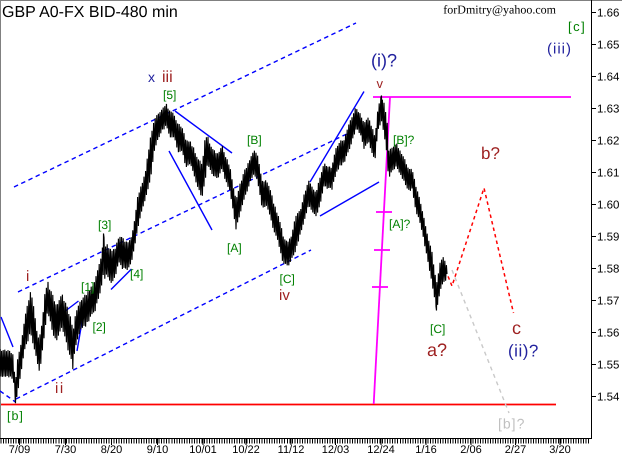 The image size is (622, 461). What do you see at coordinates (151, 77) in the screenshot?
I see `svg-text: x` at bounding box center [151, 77].